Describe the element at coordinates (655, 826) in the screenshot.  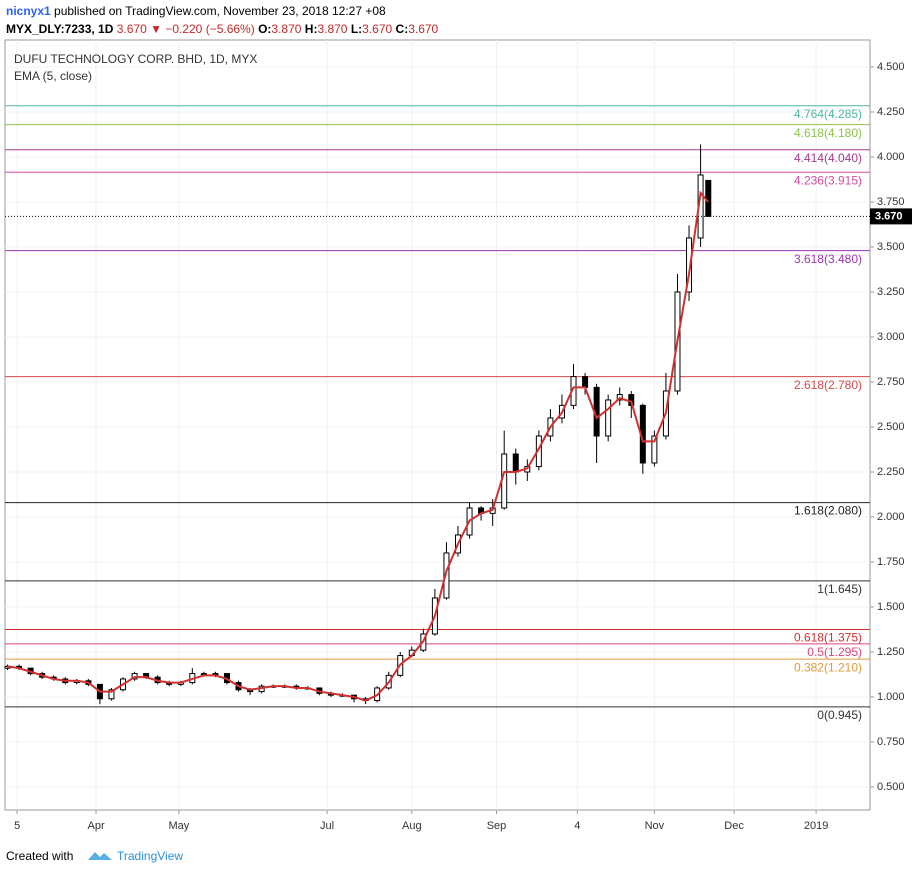
I see `x-tick-label: Nov` at that location.